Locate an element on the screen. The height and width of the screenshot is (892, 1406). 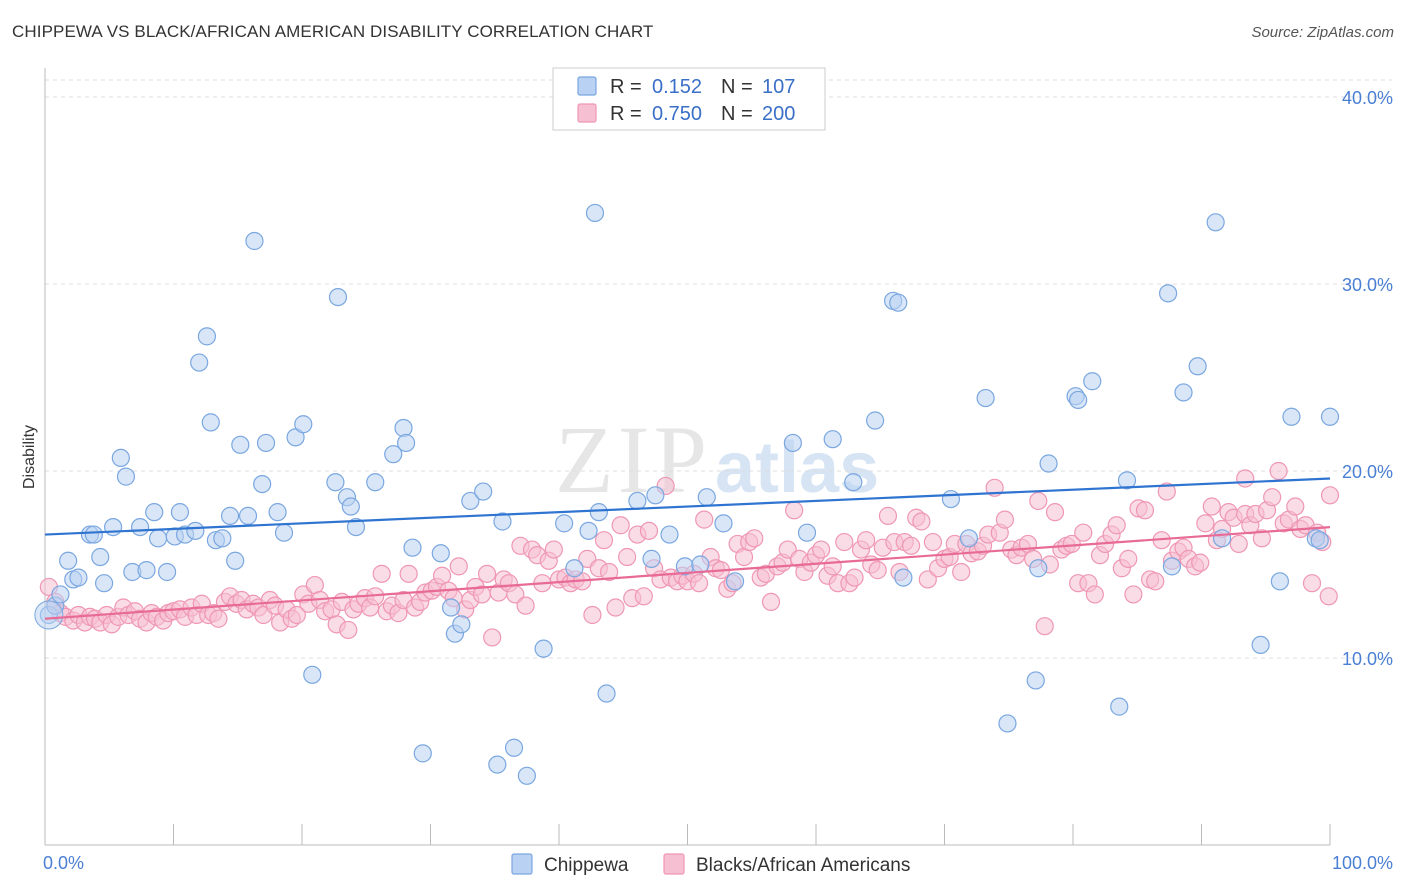
legend-n-value: 107 is located at coordinates (778, 87).